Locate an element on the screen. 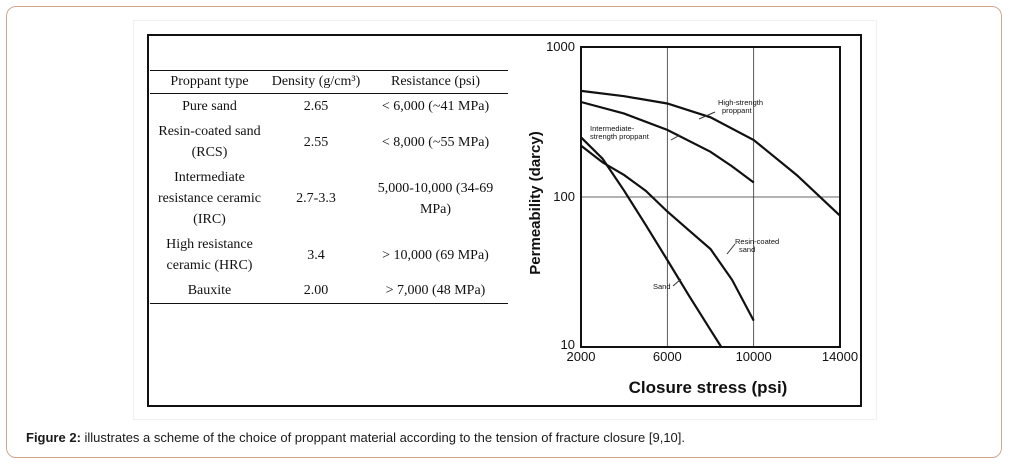  header-resistance: Resistance (psi) is located at coordinates (435, 82).